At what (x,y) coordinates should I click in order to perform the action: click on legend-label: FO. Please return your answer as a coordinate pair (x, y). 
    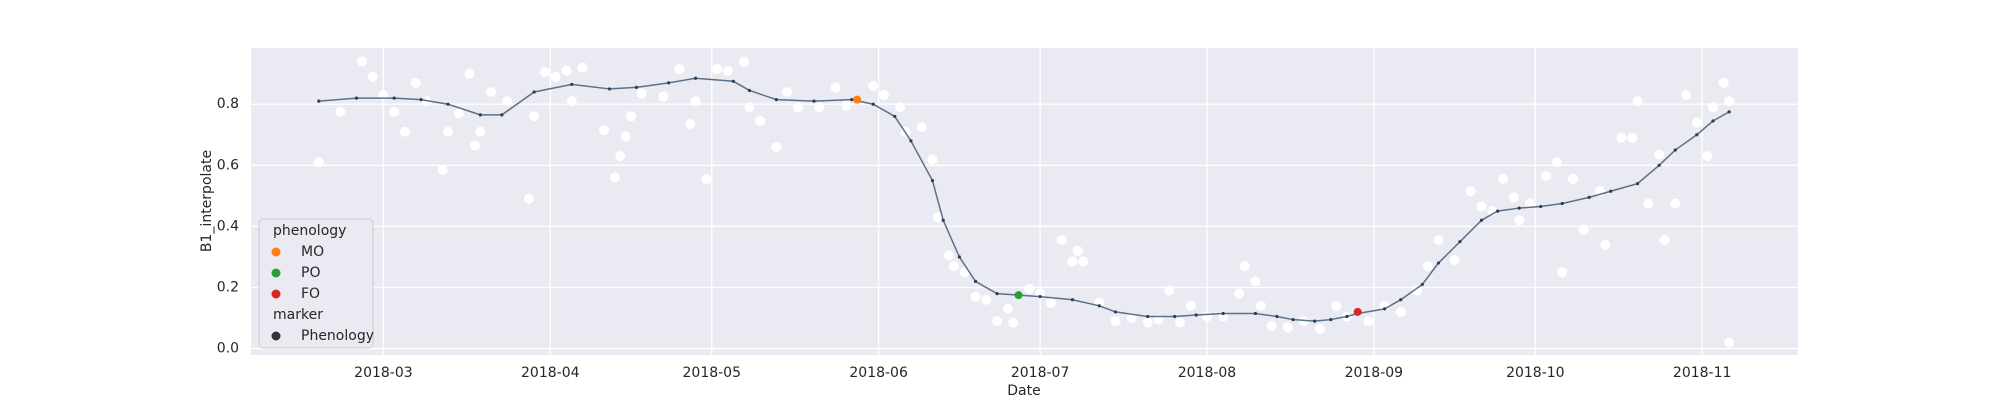
    Looking at the image, I should click on (310, 294).